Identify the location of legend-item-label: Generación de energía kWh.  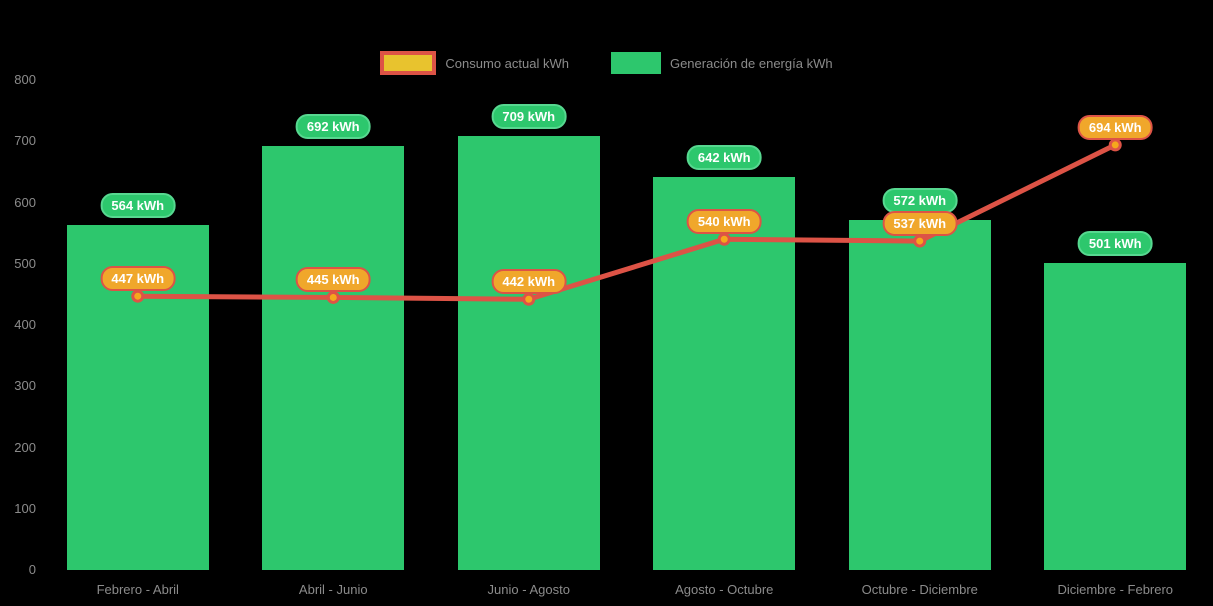
(751, 63).